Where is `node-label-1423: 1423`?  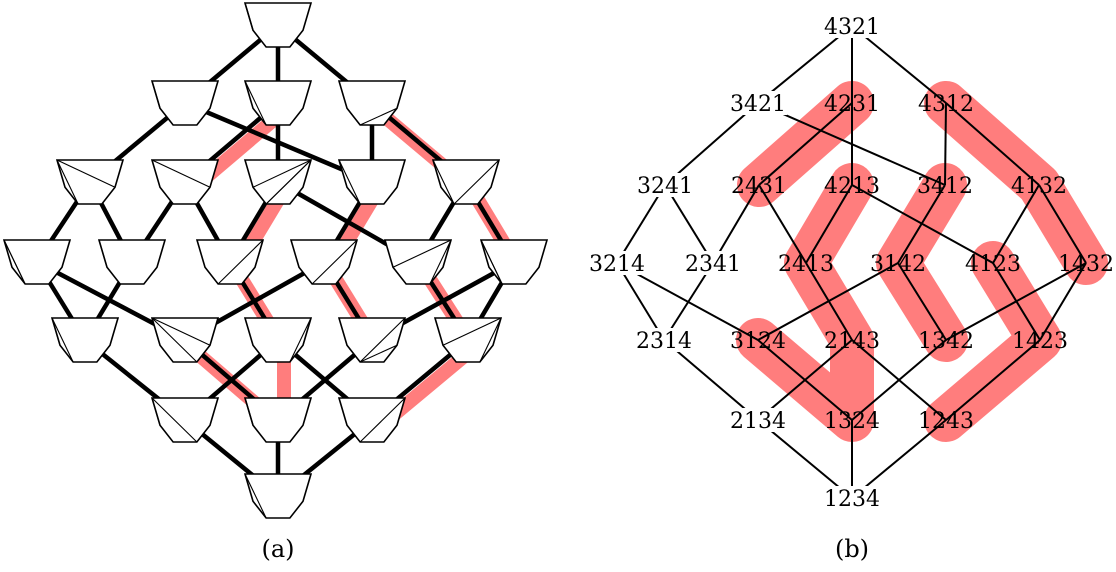
node-label-1423: 1423 is located at coordinates (1040, 341).